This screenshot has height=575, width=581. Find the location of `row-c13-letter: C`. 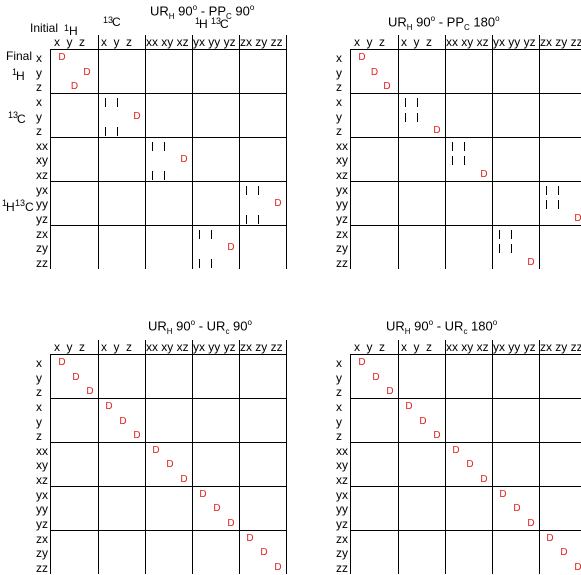

row-c13-letter: C is located at coordinates (21, 119).